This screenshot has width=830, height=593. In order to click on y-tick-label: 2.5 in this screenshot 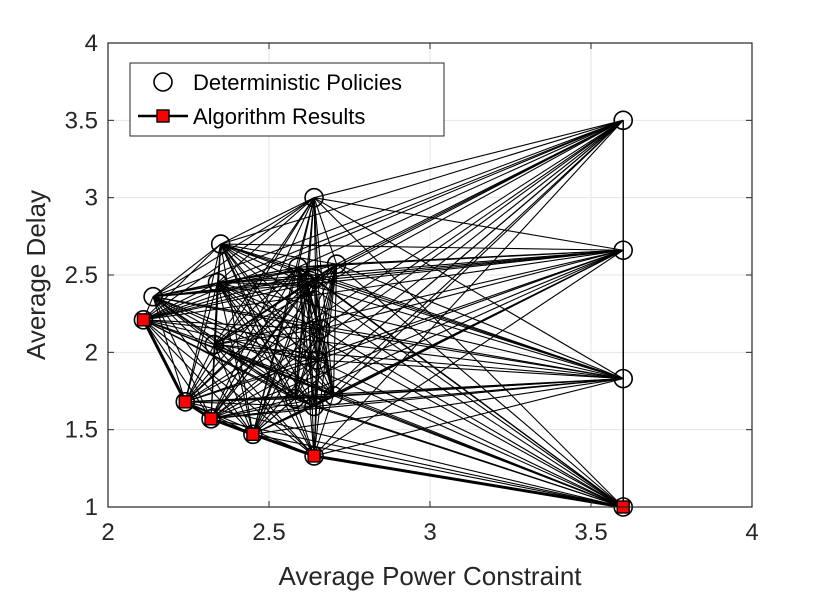, I will do `click(81, 275)`.